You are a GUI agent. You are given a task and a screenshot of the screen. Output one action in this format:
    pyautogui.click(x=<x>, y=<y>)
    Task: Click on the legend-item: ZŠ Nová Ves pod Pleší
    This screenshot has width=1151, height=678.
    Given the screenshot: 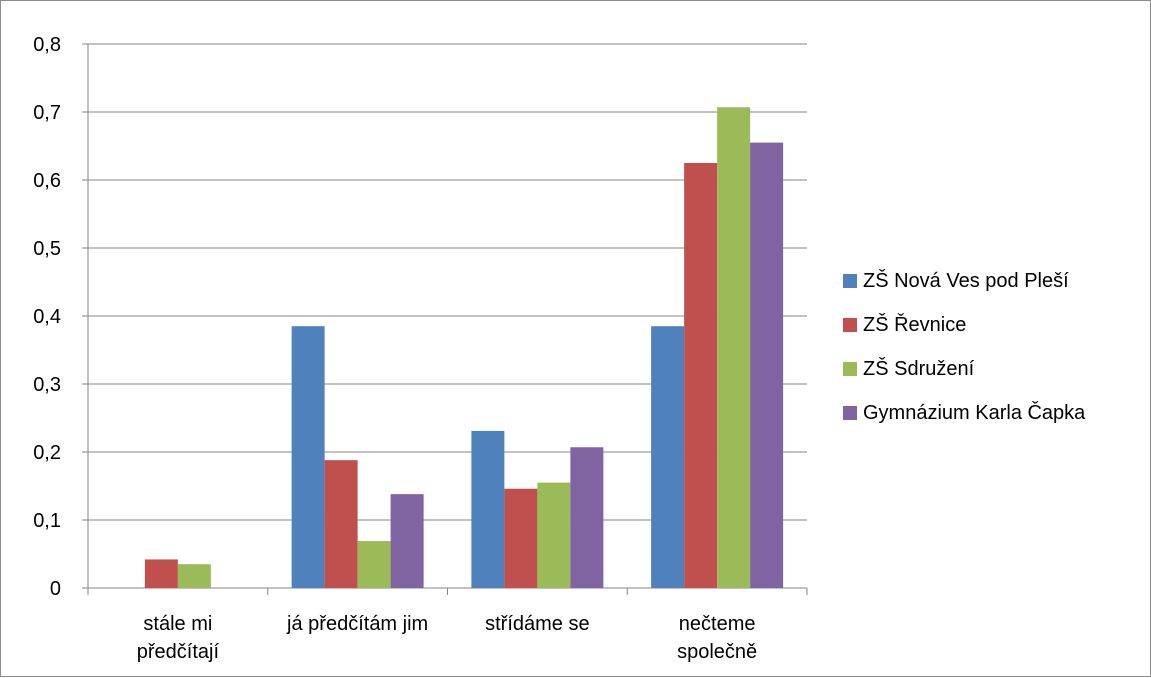 What is the action you would take?
    pyautogui.click(x=964, y=281)
    